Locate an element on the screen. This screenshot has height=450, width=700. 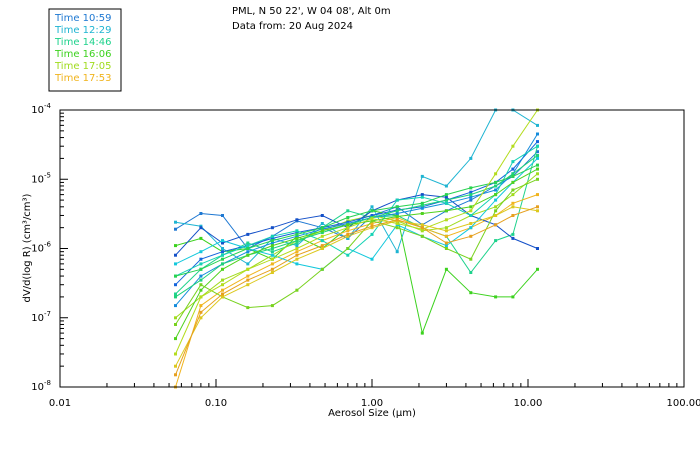
legend-entry: Time 17:05 is located at coordinates (82, 66).